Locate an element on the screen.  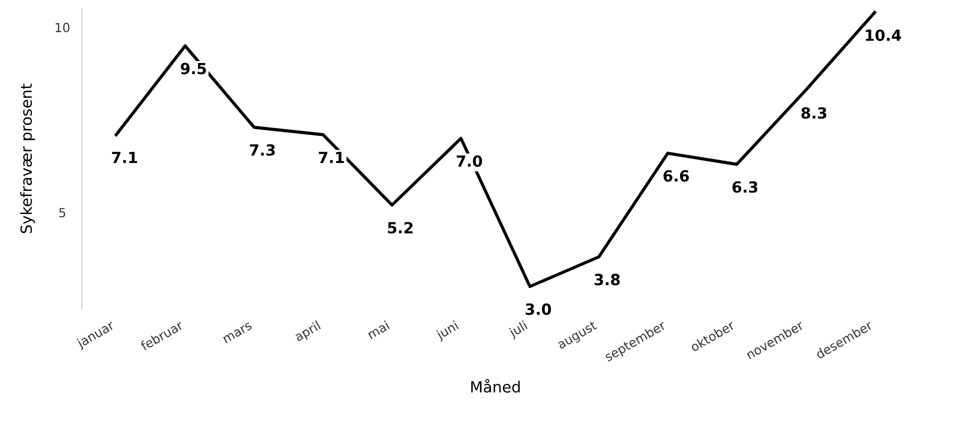
text: 3.8 is located at coordinates (607, 280).